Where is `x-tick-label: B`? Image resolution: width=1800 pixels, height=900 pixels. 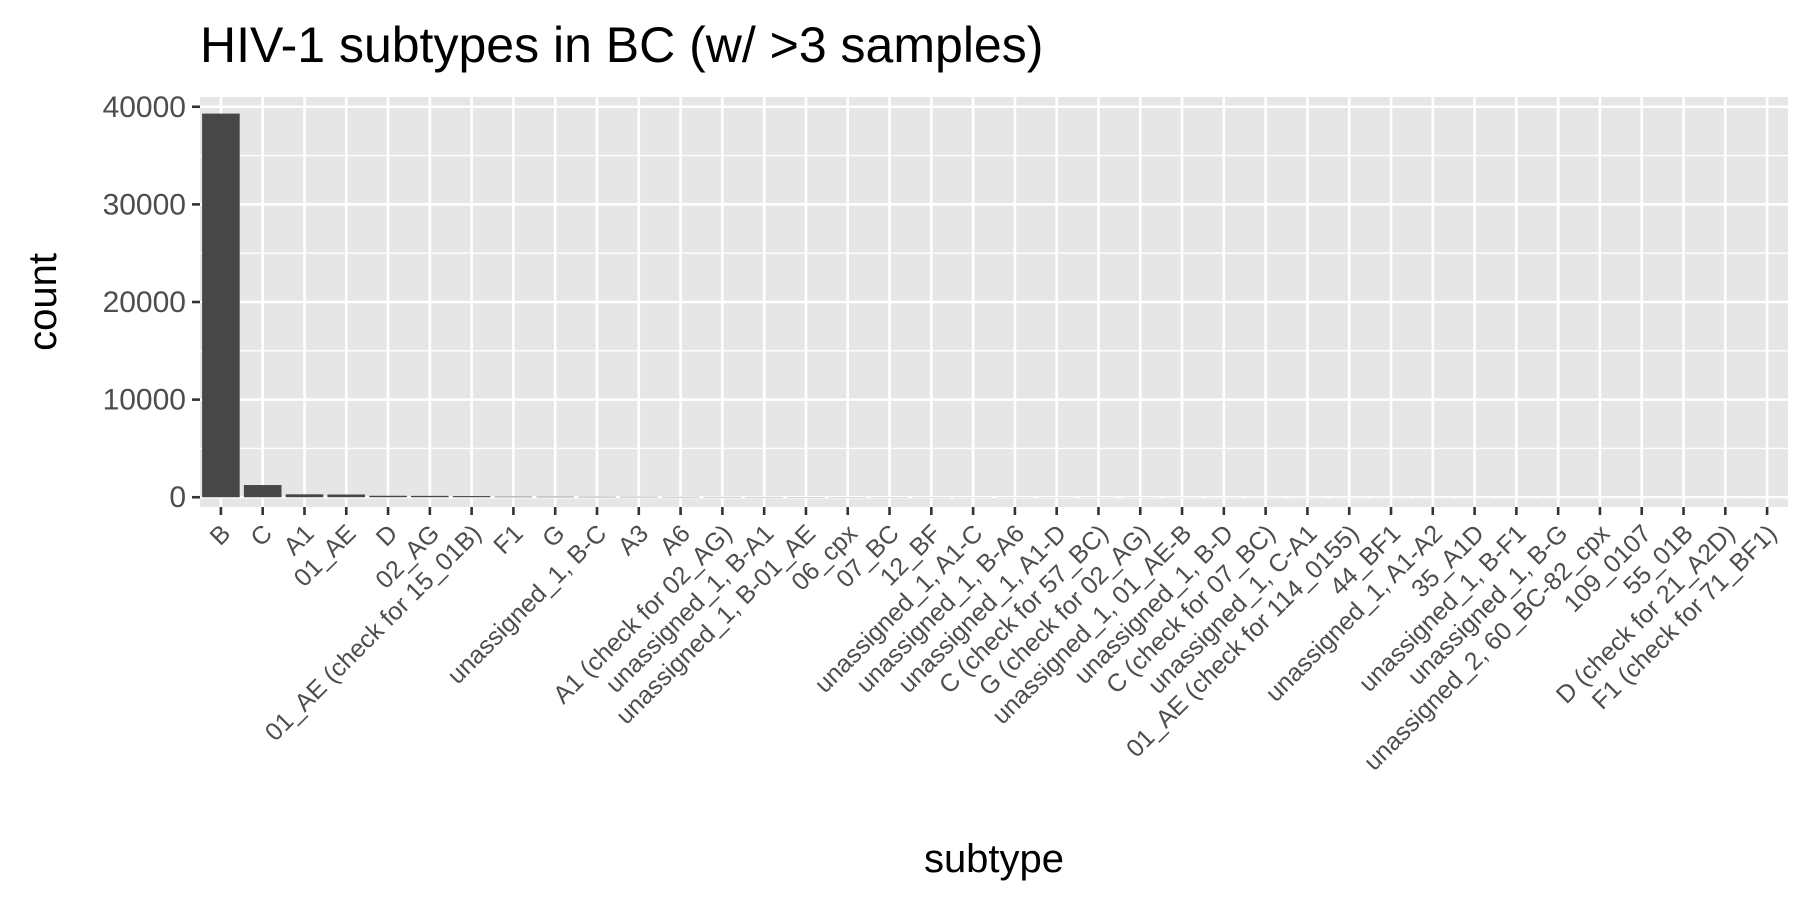
x-tick-label: B is located at coordinates (221, 535).